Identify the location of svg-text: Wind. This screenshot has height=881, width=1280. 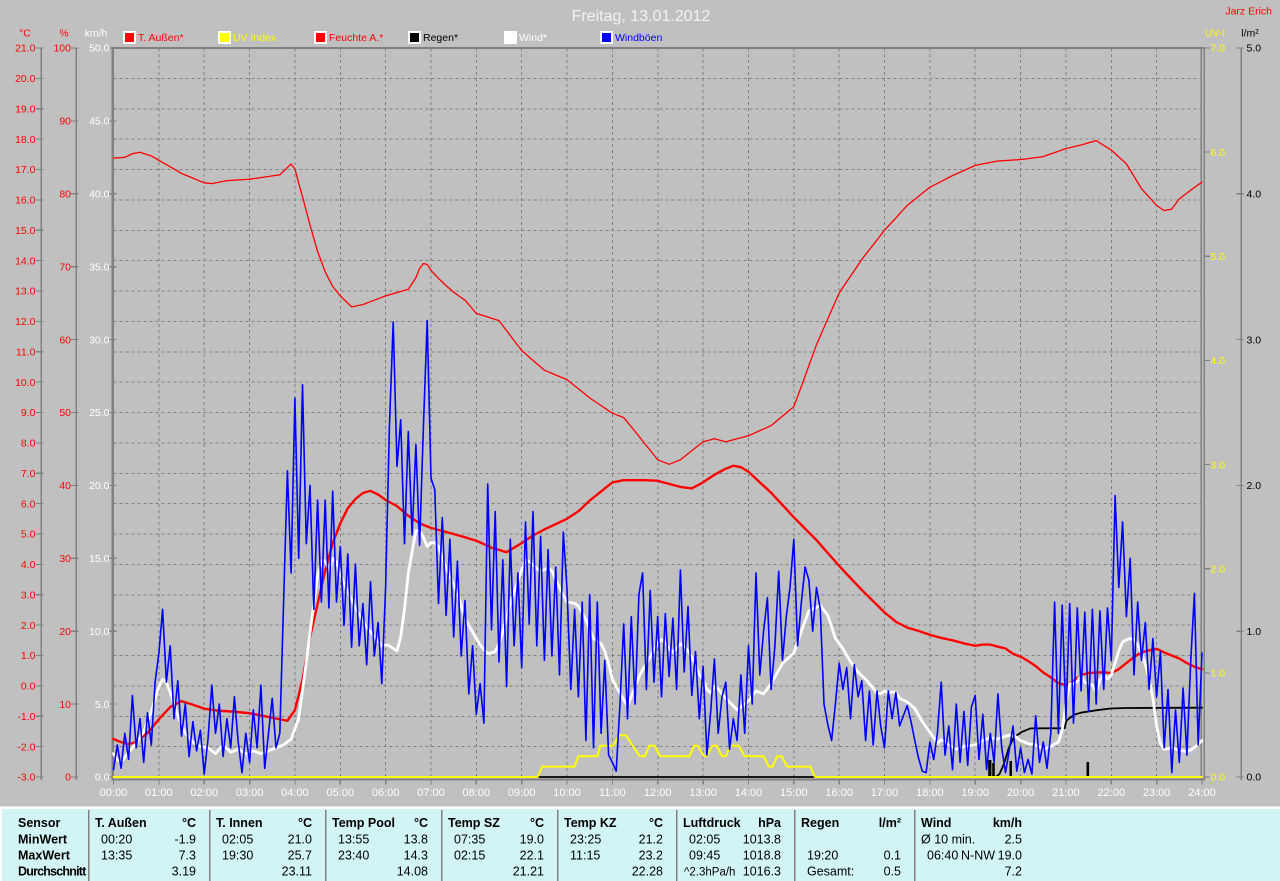
(936, 823).